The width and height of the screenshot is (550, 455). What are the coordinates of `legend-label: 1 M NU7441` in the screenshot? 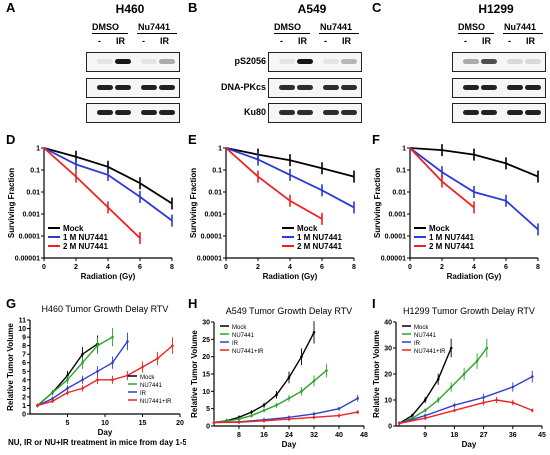 It's located at (451, 237).